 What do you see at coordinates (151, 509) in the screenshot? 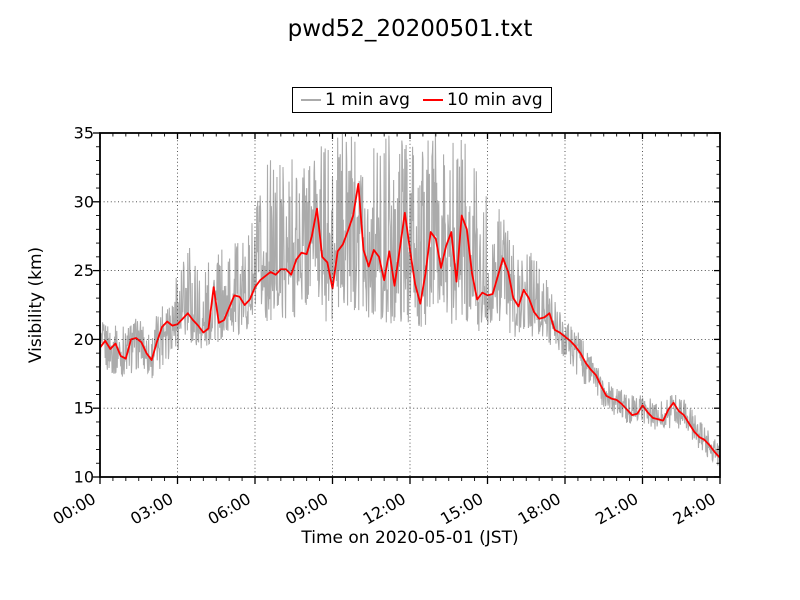
I see `x-tick-label: 03:00` at bounding box center [151, 509].